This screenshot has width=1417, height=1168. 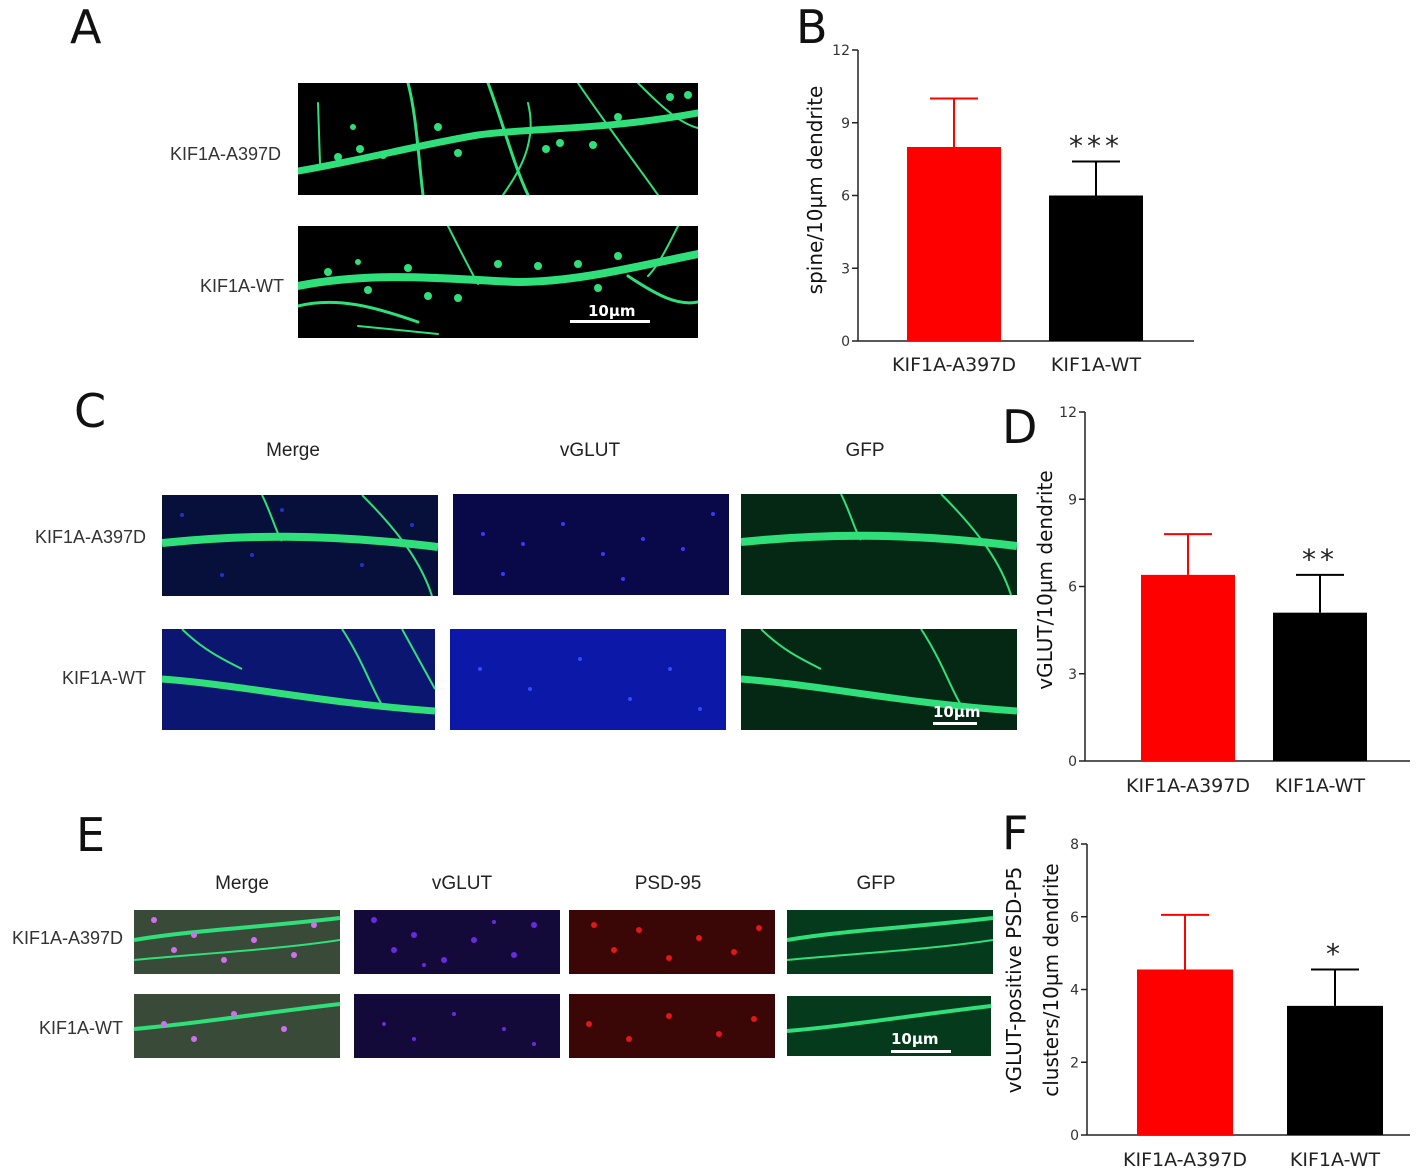 What do you see at coordinates (91, 835) in the screenshot?
I see `panel-letter-e: E` at bounding box center [91, 835].